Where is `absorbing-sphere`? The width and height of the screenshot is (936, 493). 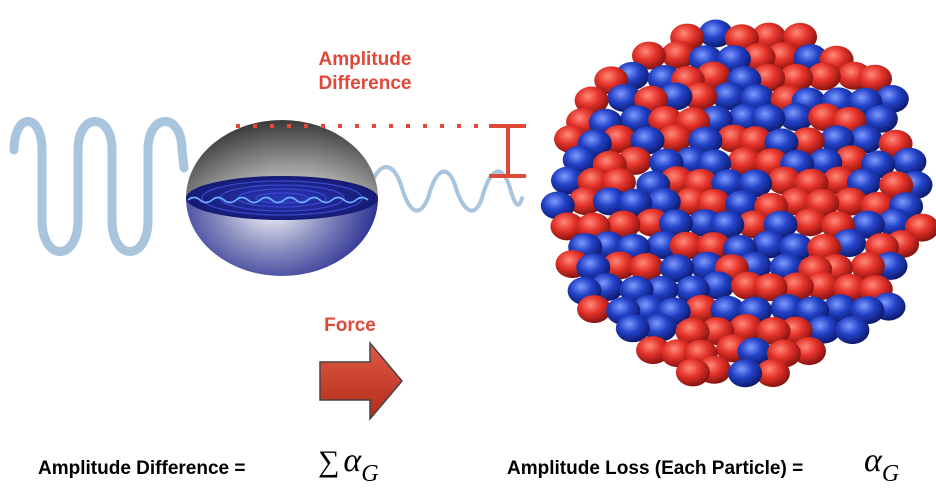
absorbing-sphere is located at coordinates (282, 198).